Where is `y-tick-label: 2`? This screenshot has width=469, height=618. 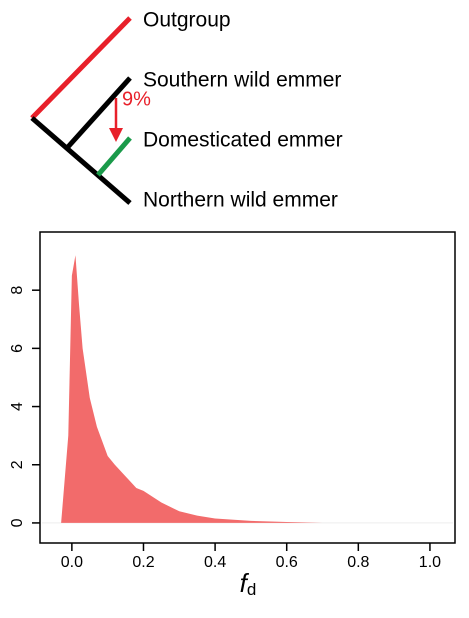
y-tick-label: 2 is located at coordinates (17, 464).